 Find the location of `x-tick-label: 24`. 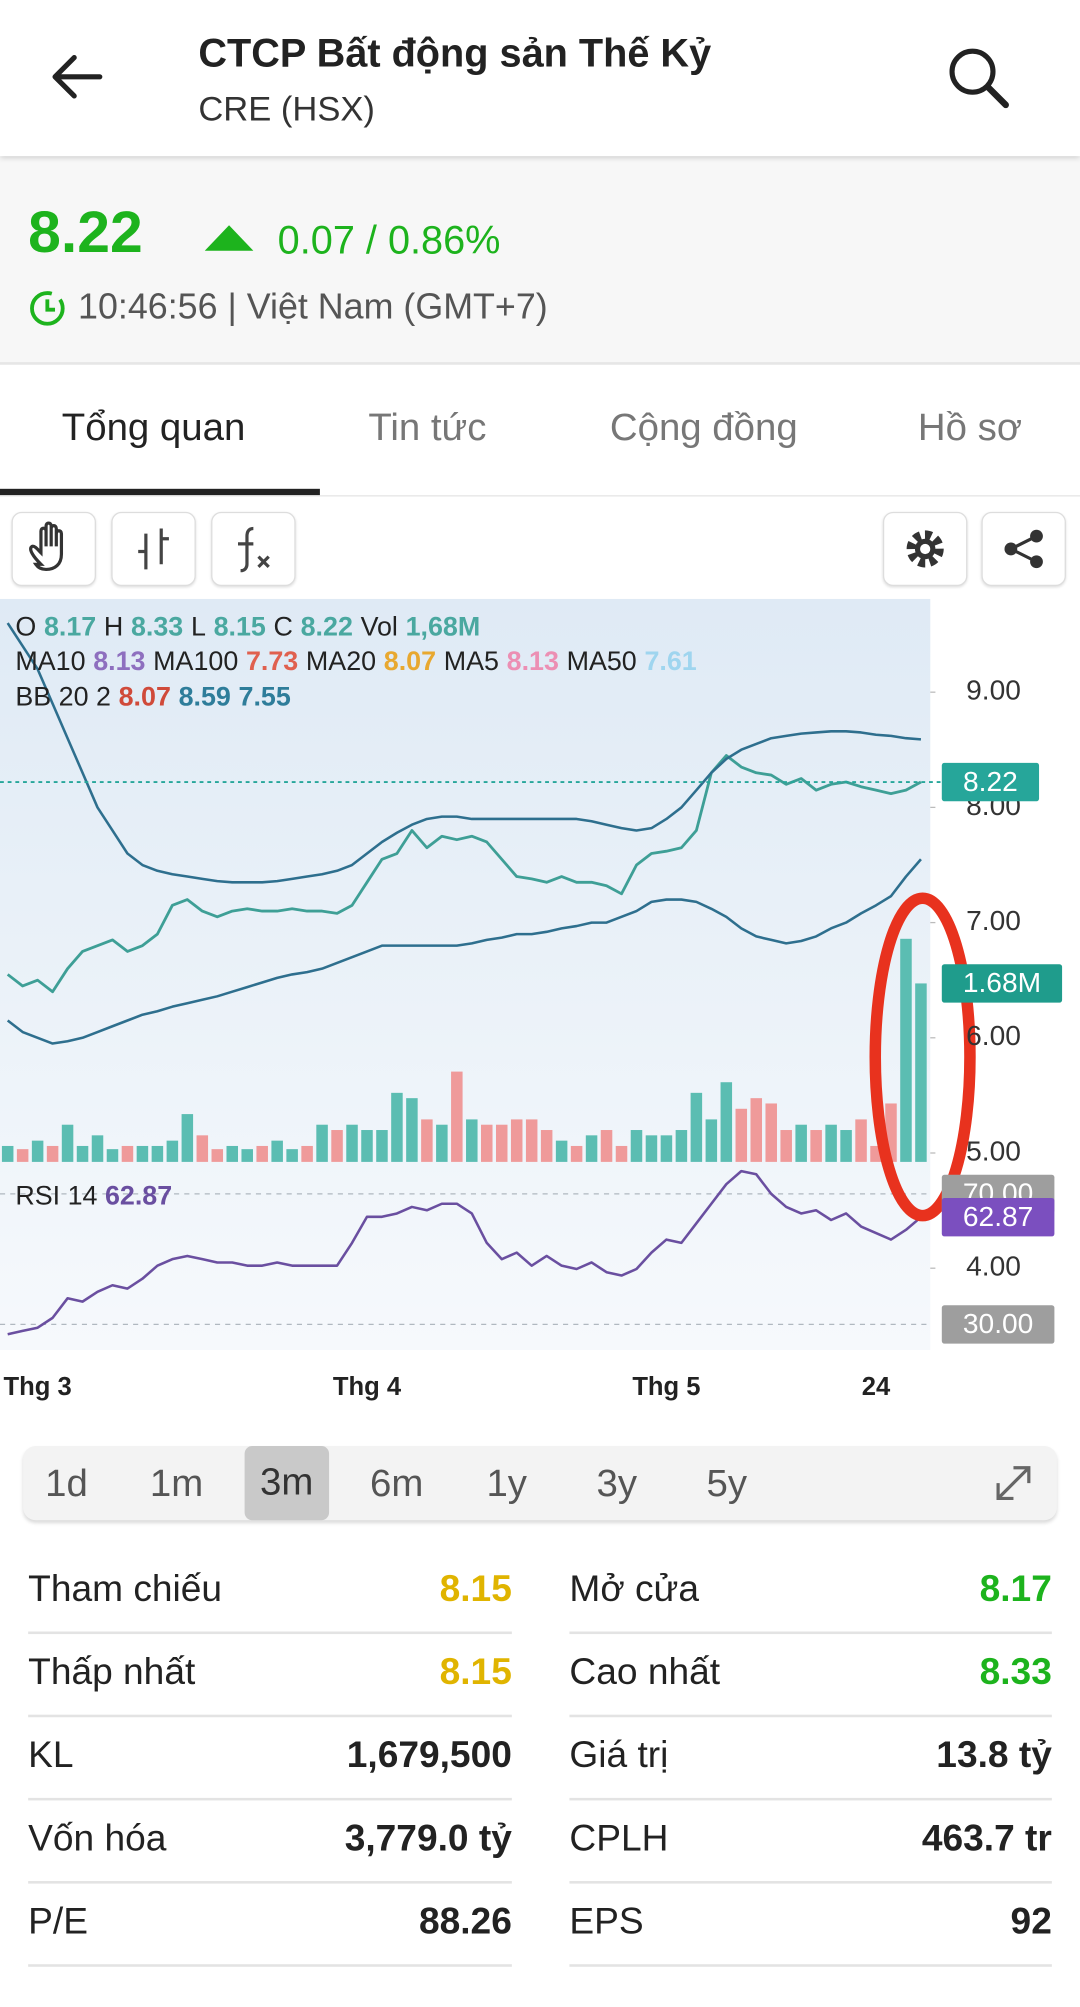

x-tick-label: 24 is located at coordinates (876, 1387).